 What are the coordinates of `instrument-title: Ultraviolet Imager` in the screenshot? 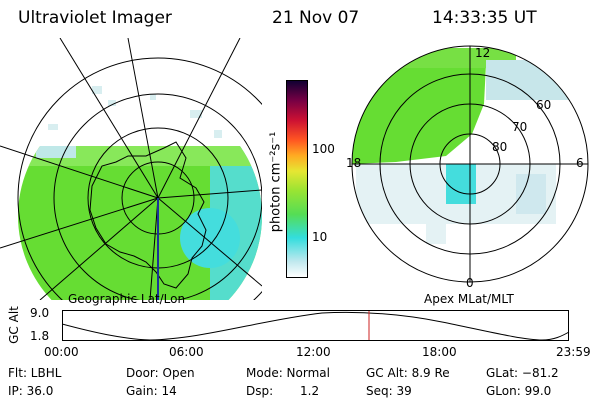 It's located at (95, 18).